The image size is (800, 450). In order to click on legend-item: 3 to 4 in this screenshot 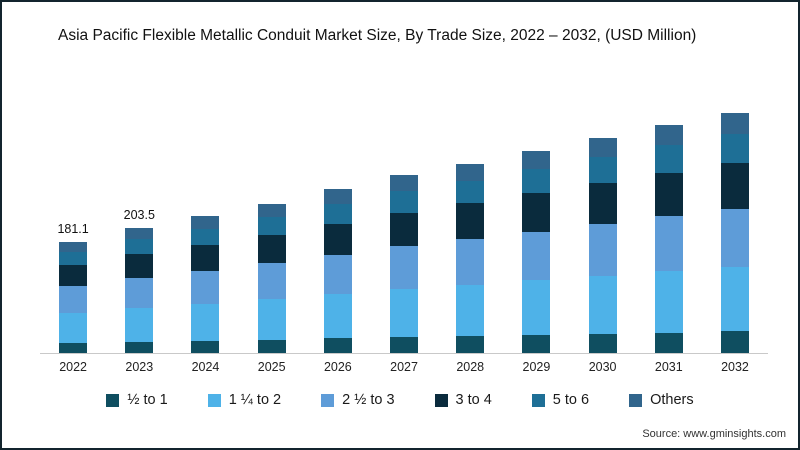, I will do `click(463, 400)`.